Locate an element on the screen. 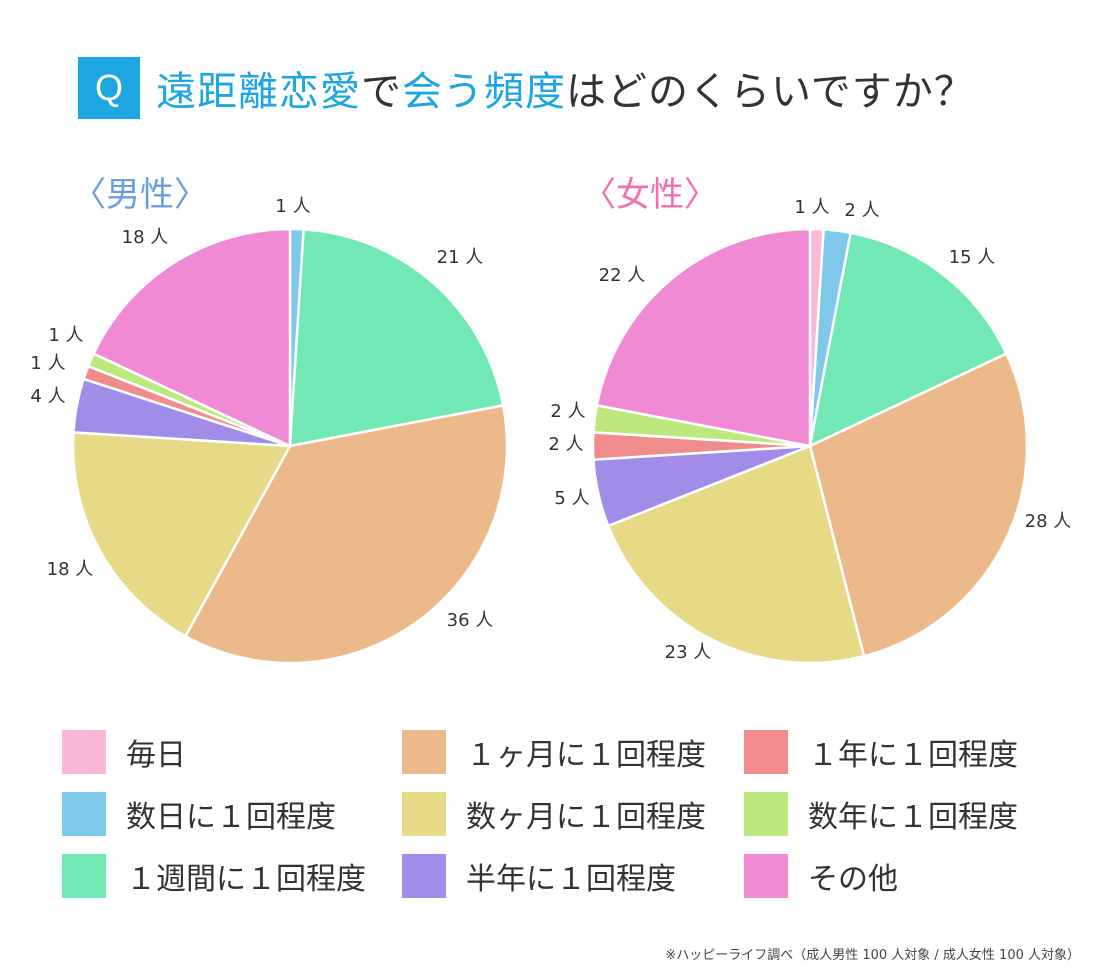 This screenshot has width=1100, height=978. pie-value-label: 22 人 is located at coordinates (622, 275).